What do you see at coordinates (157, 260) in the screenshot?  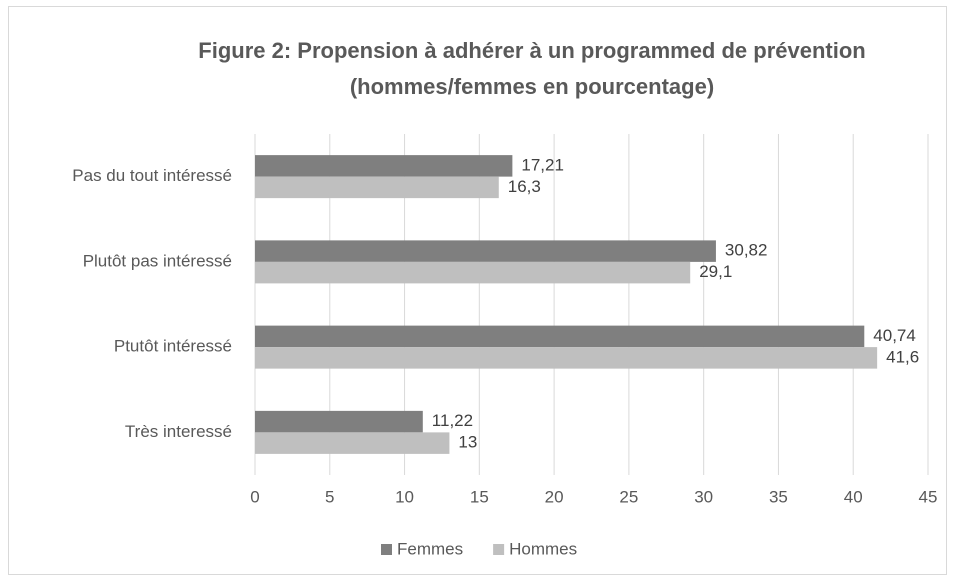 I see `y-tick-label: Plutôt pas intéressé` at bounding box center [157, 260].